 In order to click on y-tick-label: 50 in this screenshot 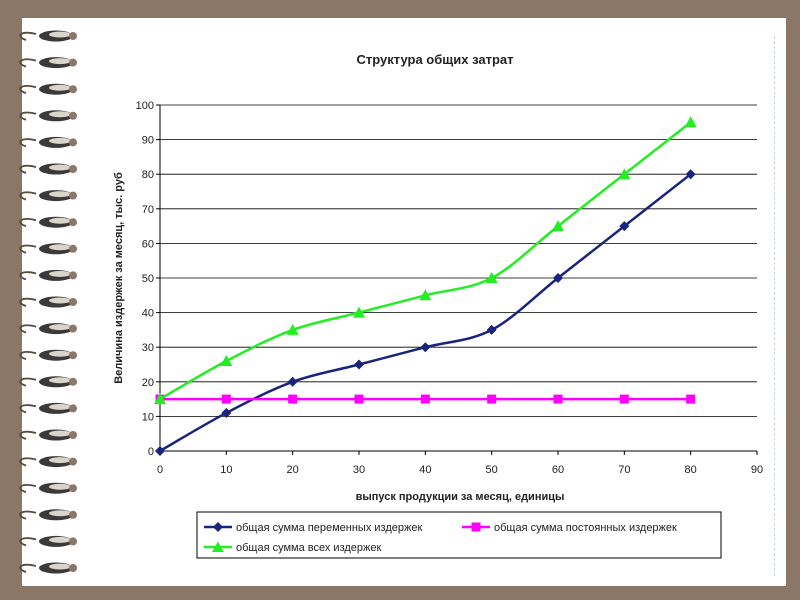, I will do `click(148, 279)`.